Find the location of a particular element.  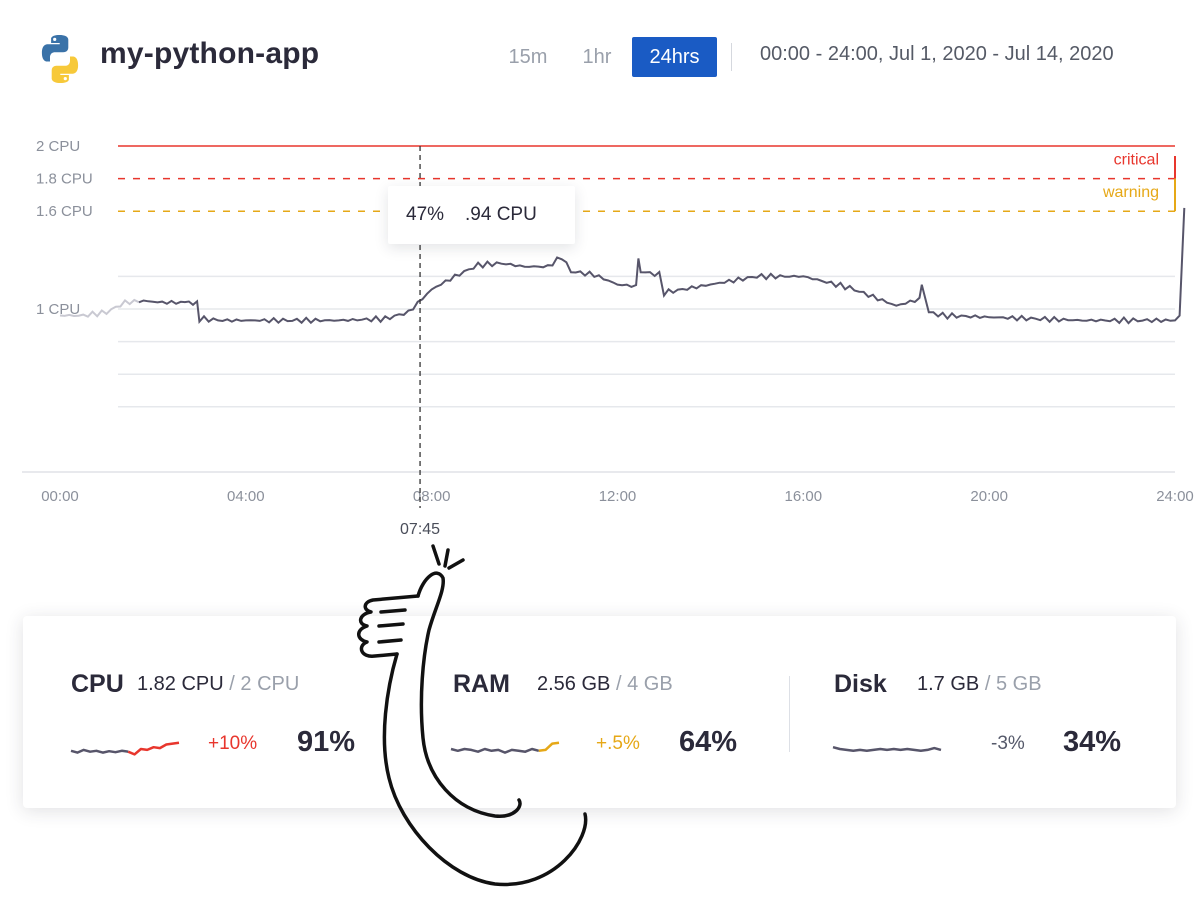

disk-percent: 34% is located at coordinates (1092, 742).